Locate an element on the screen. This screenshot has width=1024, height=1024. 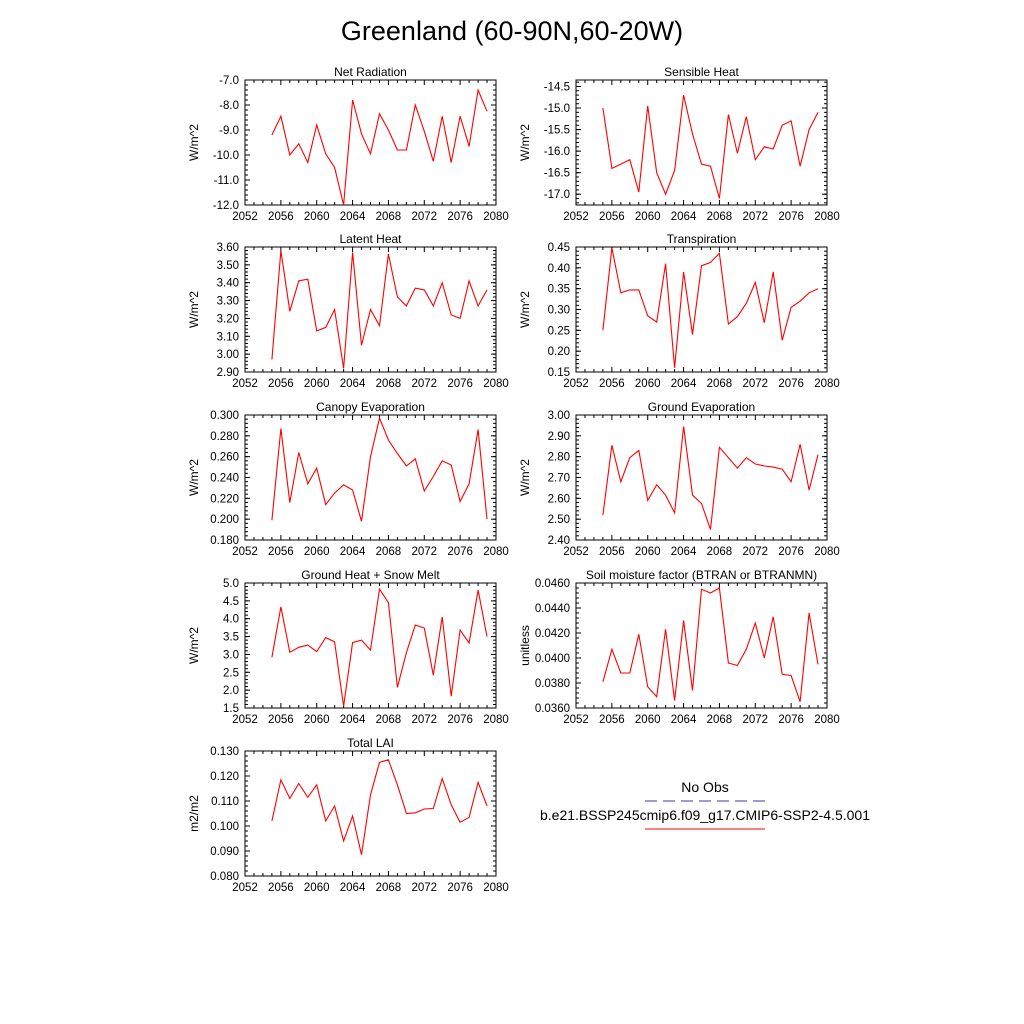
y-tick-label: 3.30 is located at coordinates (228, 302).